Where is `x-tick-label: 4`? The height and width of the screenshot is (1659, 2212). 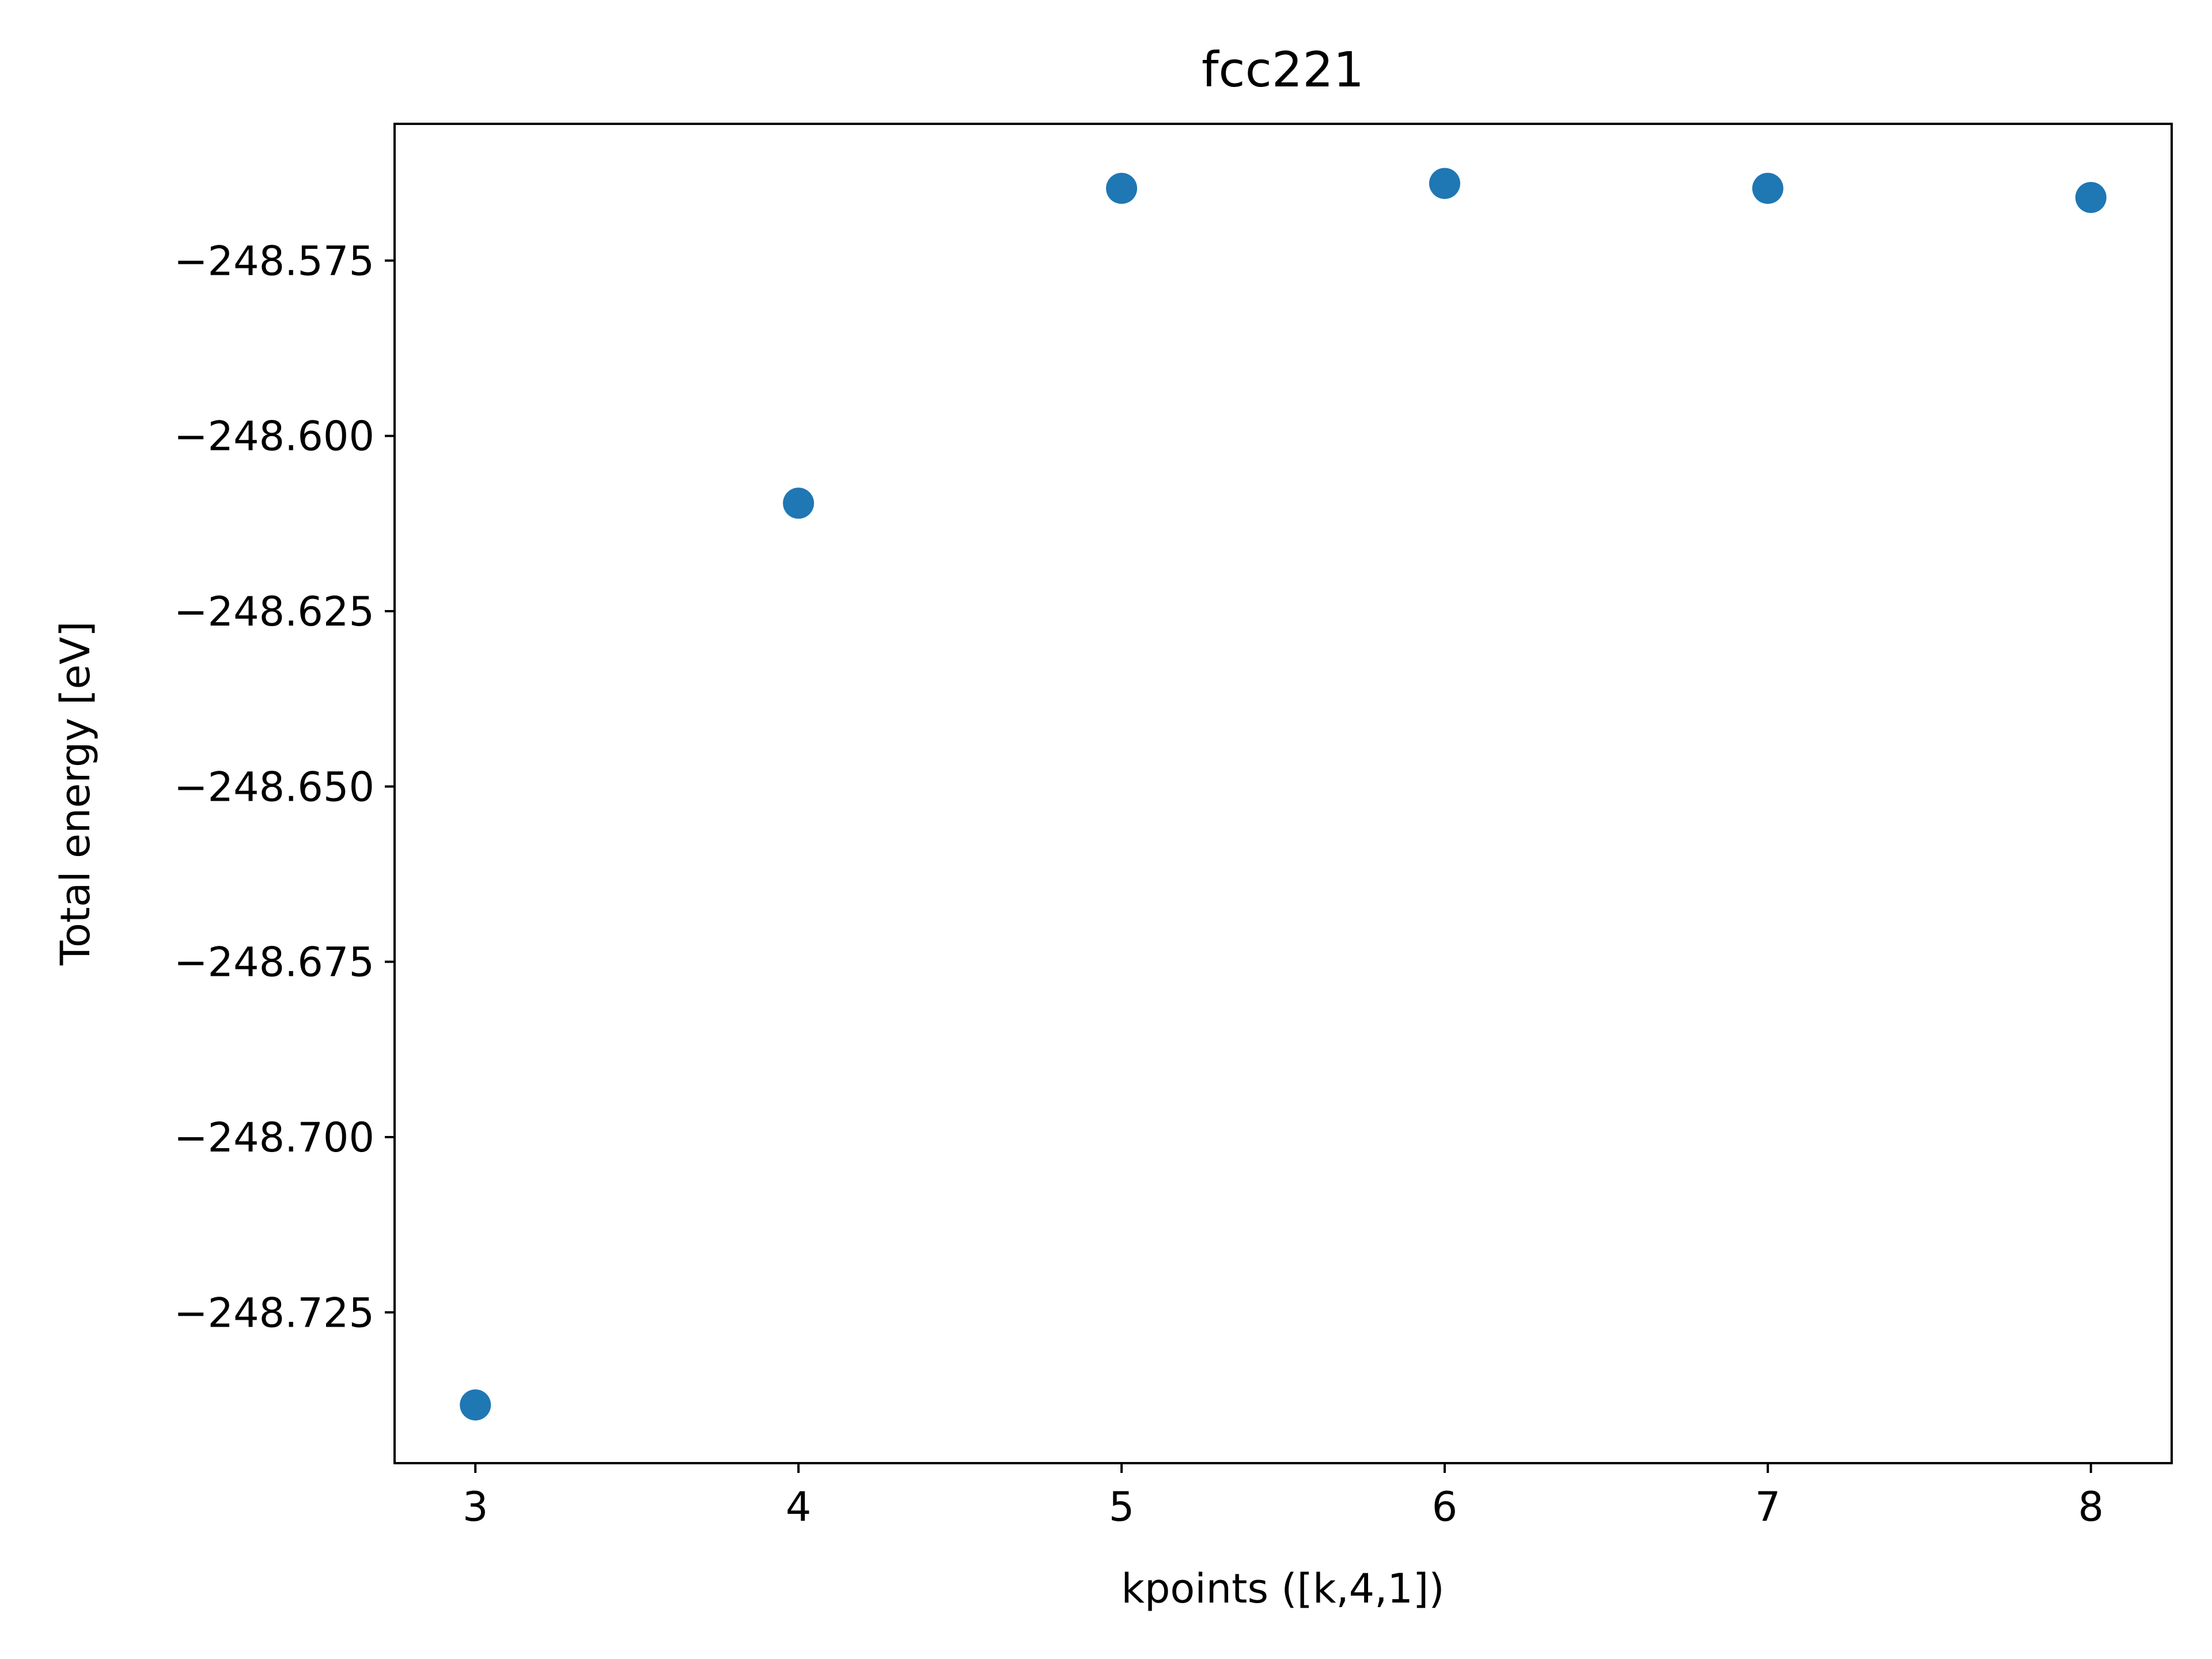 x-tick-label: 4 is located at coordinates (799, 1507).